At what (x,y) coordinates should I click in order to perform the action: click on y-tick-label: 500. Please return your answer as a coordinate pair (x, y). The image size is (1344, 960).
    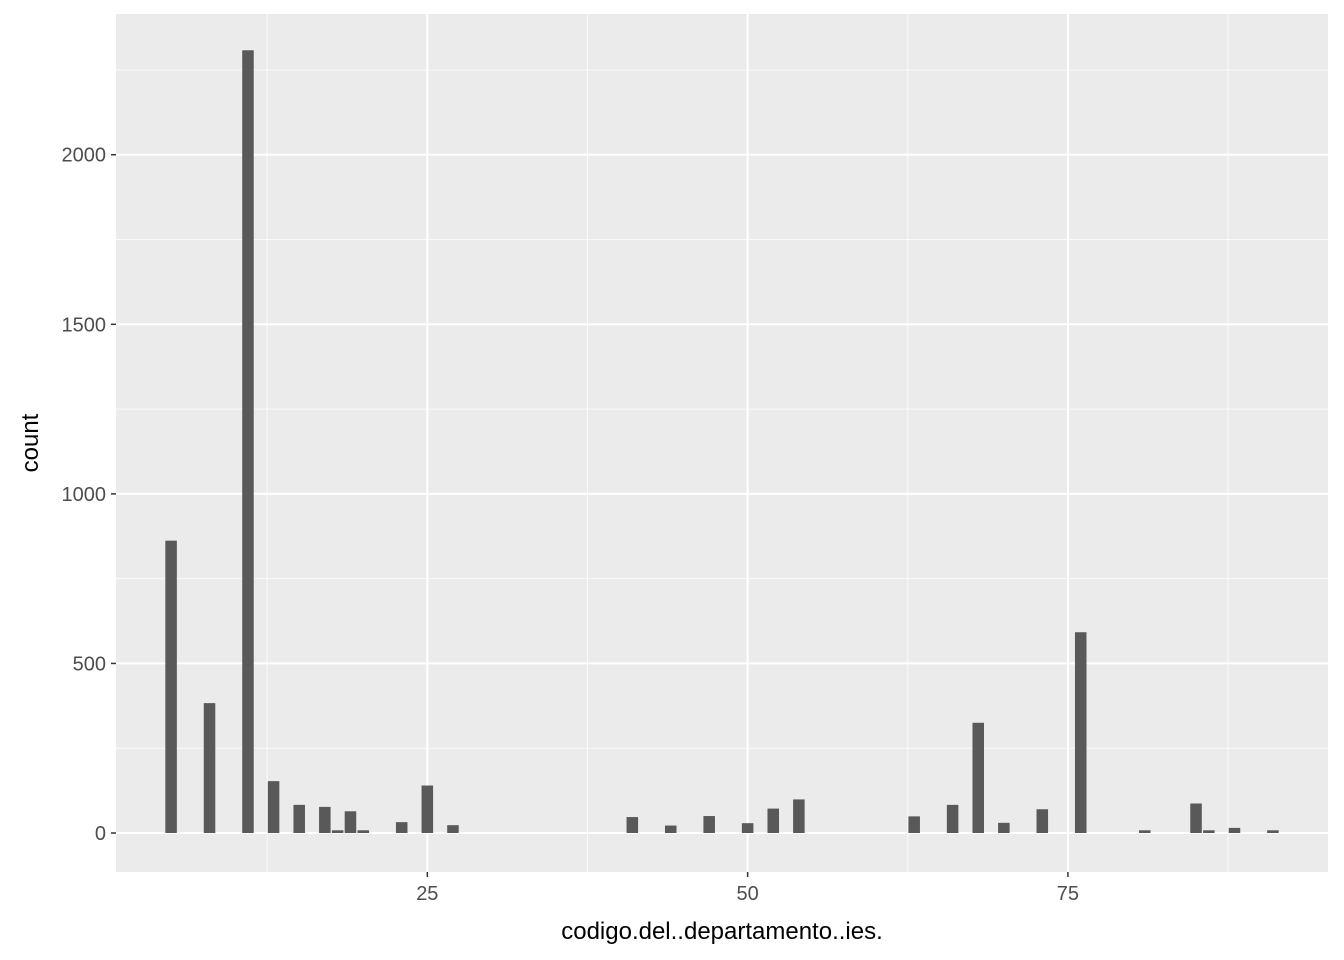
    Looking at the image, I should click on (89, 664).